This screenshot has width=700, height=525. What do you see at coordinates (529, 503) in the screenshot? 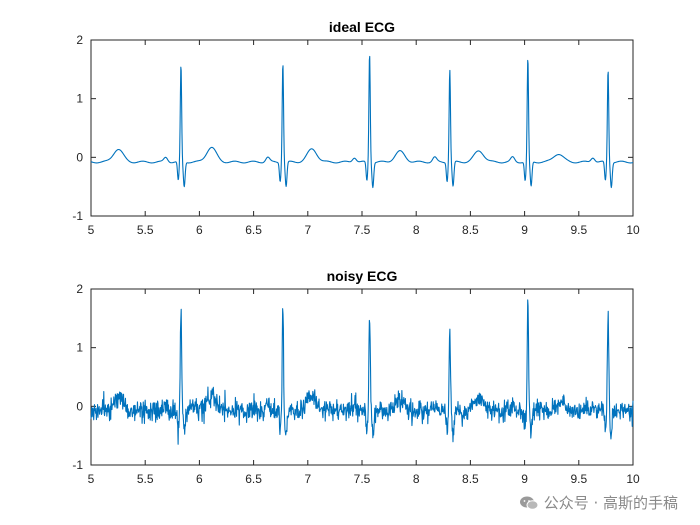
I see `wechat-icon` at bounding box center [529, 503].